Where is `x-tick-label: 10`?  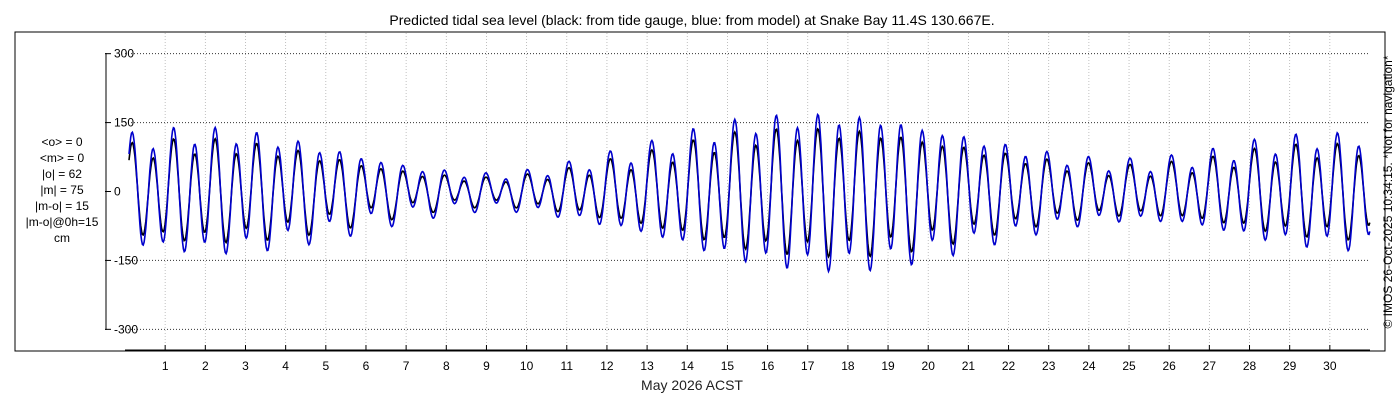 x-tick-label: 10 is located at coordinates (527, 366).